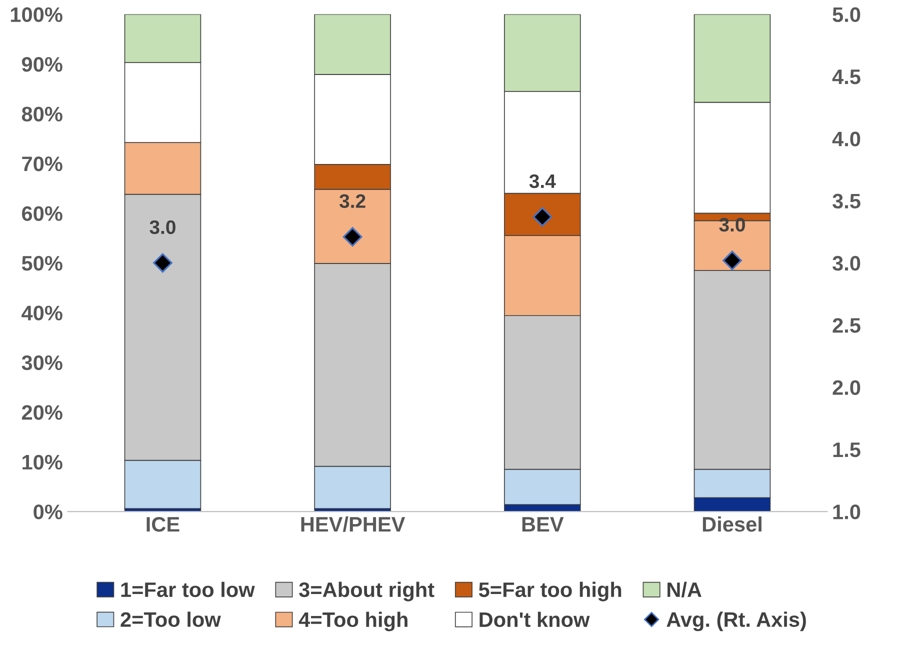  Describe the element at coordinates (846, 387) in the screenshot. I see `y2-tick-label: 2.0` at that location.